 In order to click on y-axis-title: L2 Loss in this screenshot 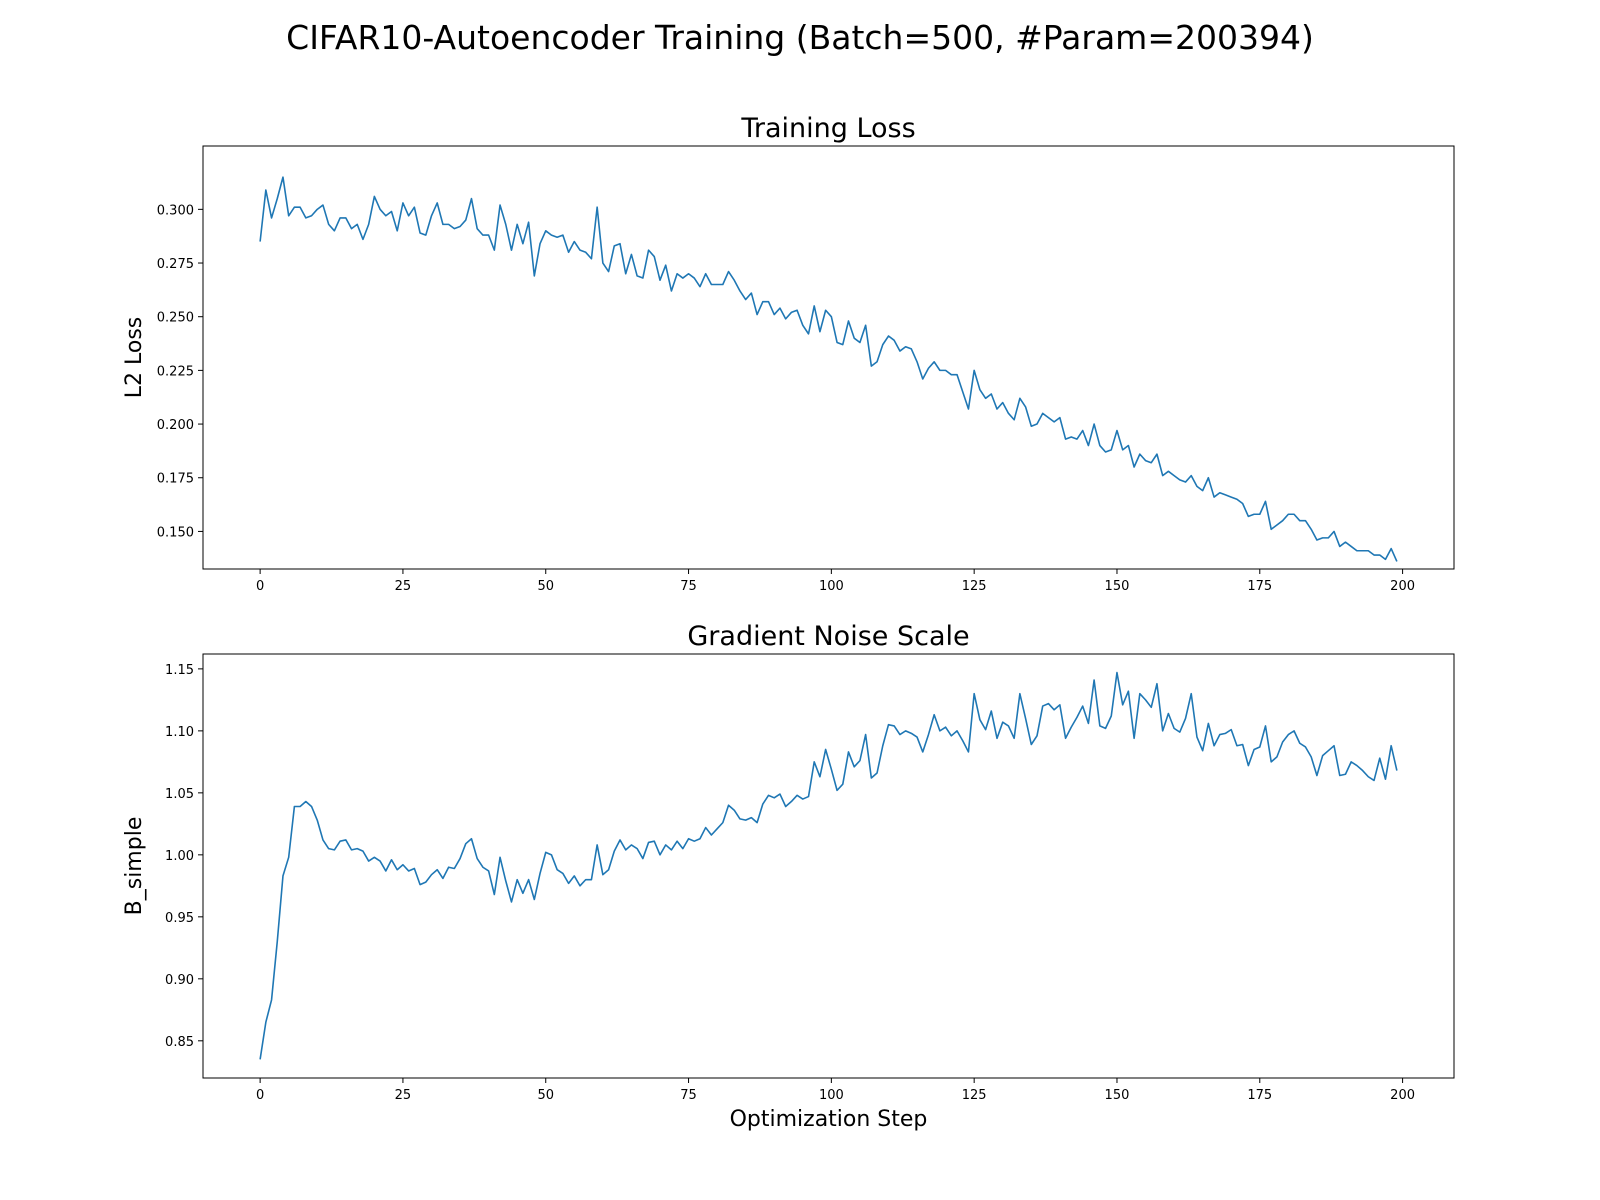, I will do `click(134, 358)`.